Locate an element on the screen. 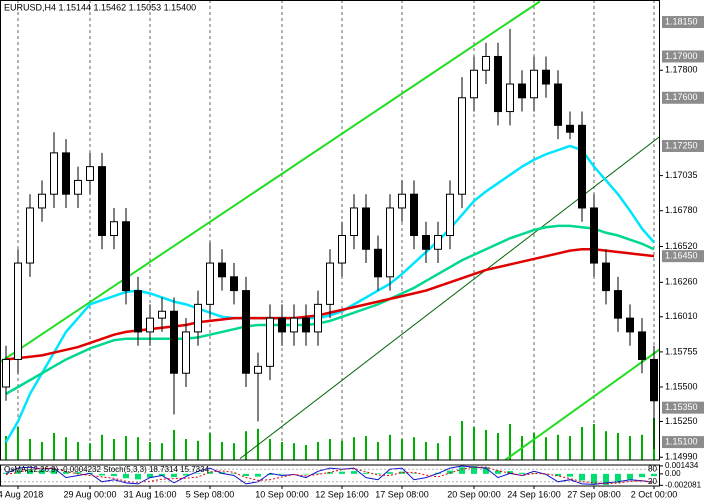 Image resolution: width=707 pixels, height=503 pixels. x-tick-label: 10 Sep 00:00 is located at coordinates (282, 494).